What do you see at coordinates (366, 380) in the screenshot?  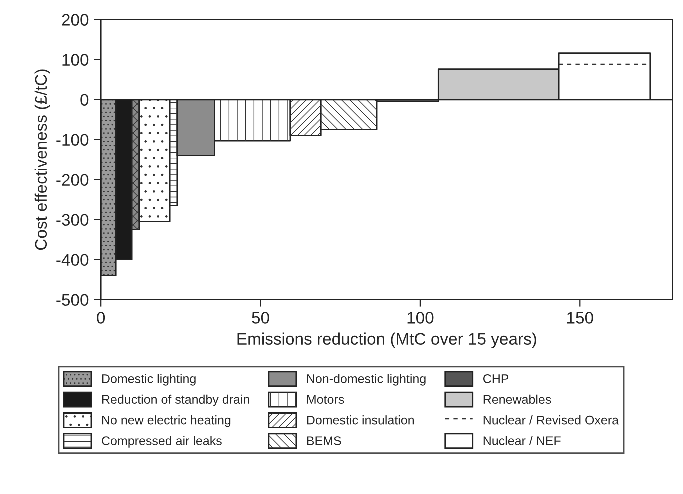 I see `legend-label: Non-domestic lighting` at bounding box center [366, 380].